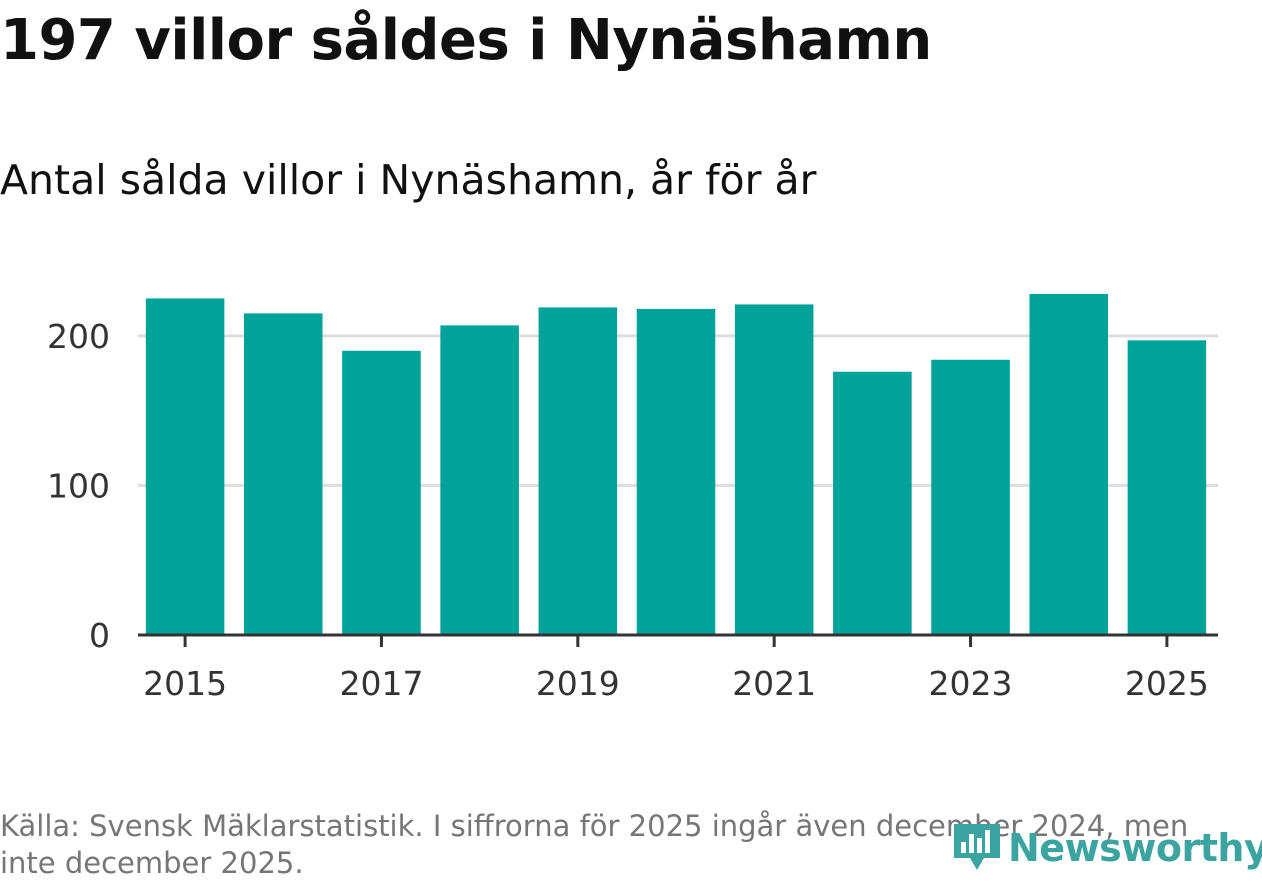  I want to click on x-tick-label-2017: 2017, so click(381, 683).